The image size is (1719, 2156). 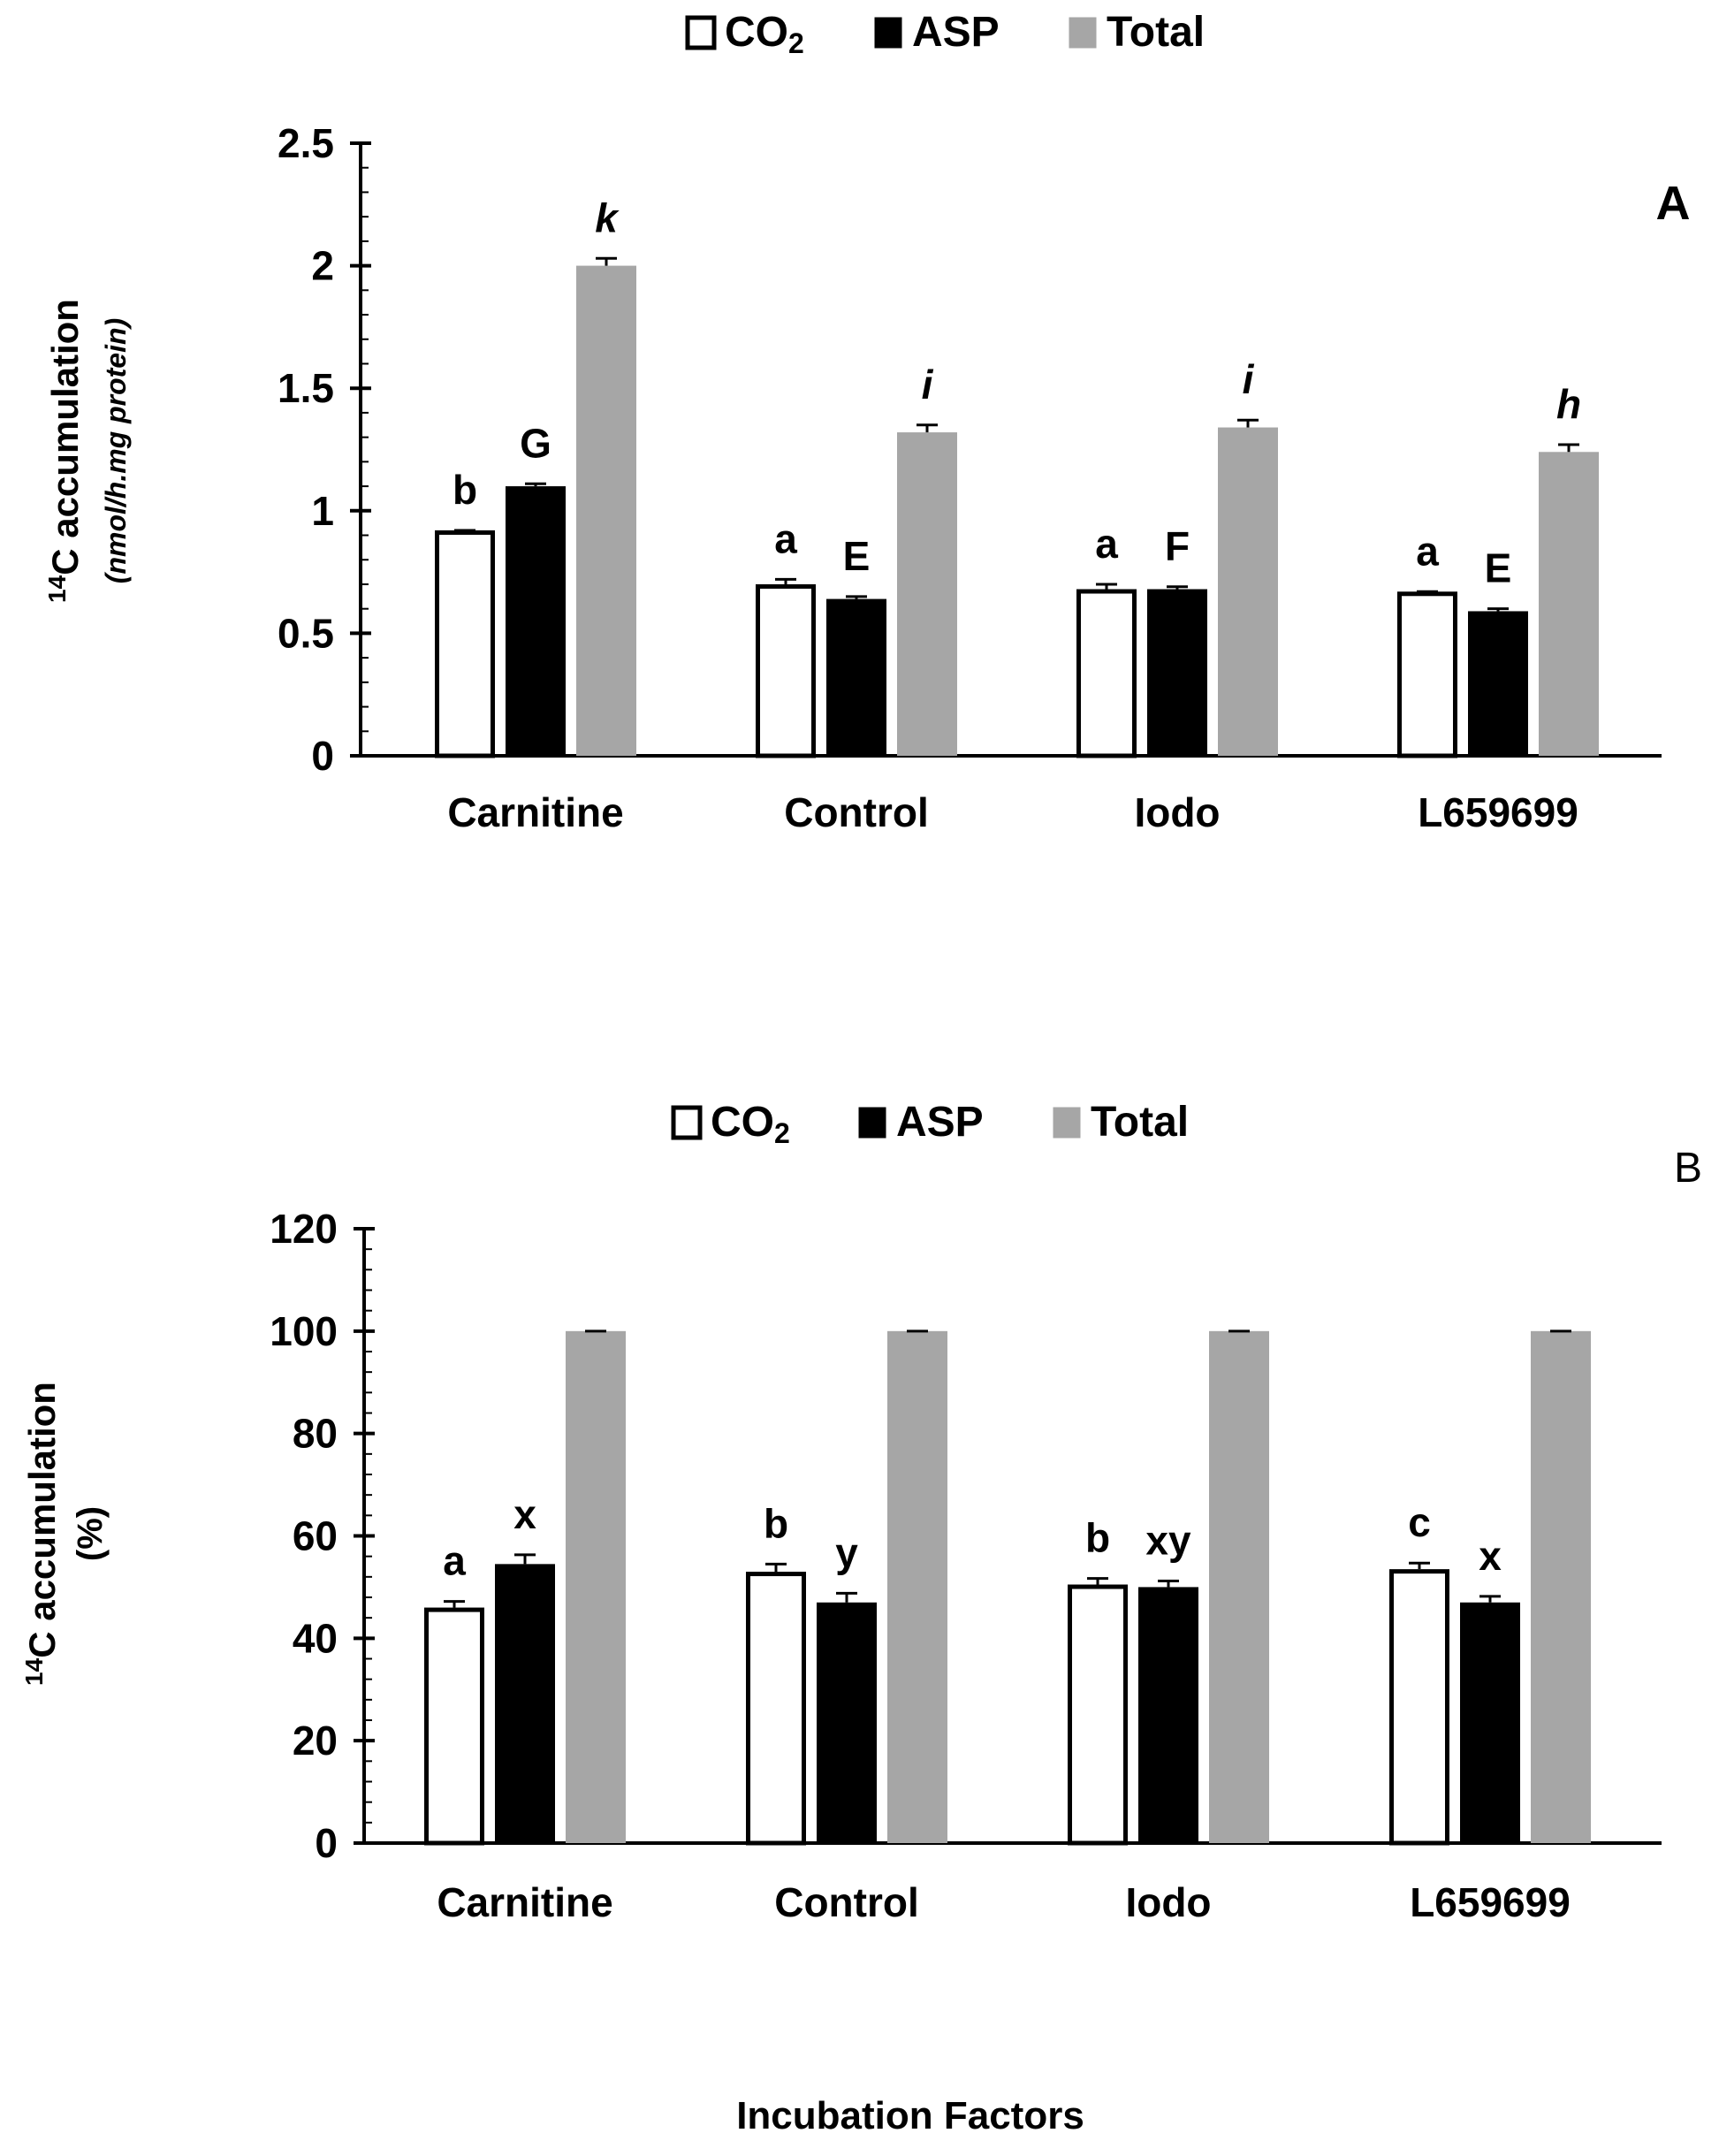 What do you see at coordinates (316, 1434) in the screenshot?
I see `y-tick-label: 80` at bounding box center [316, 1434].